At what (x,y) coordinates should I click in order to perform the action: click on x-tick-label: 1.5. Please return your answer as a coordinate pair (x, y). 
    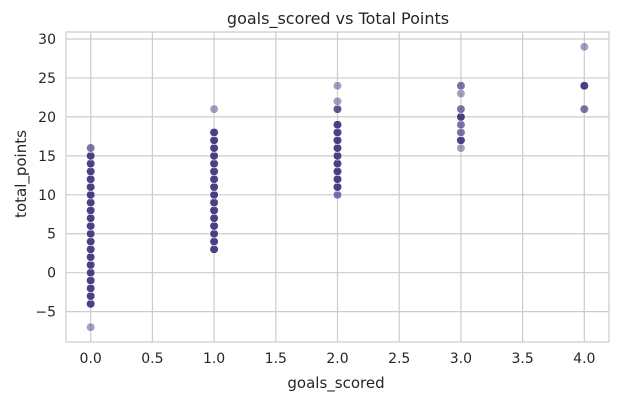
    Looking at the image, I should click on (276, 359).